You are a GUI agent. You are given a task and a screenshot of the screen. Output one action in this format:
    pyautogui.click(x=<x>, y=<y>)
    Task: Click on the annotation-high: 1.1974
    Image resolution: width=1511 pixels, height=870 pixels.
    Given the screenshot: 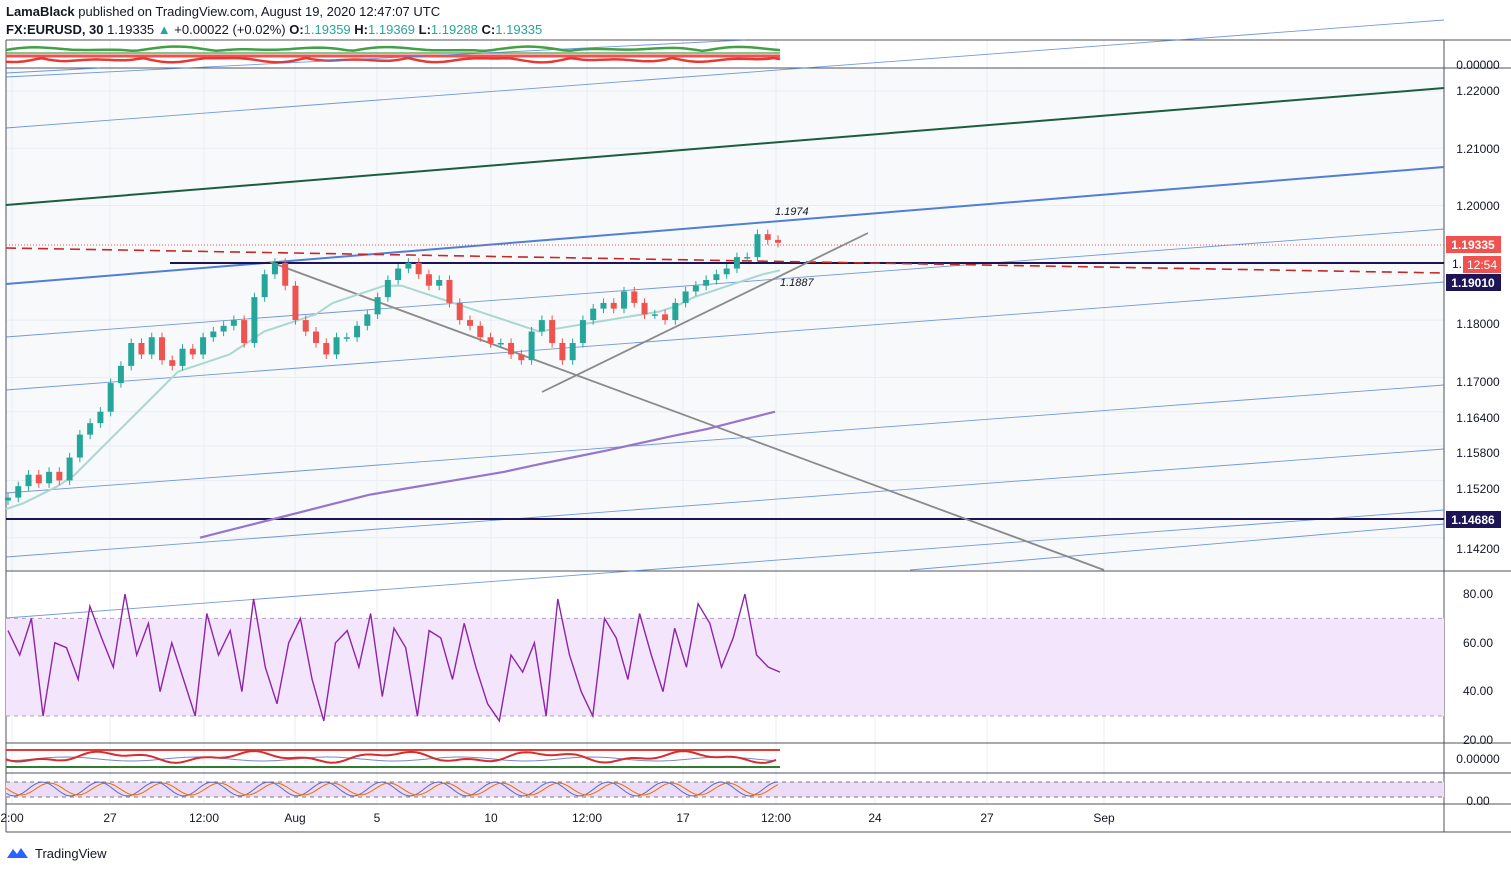 What is the action you would take?
    pyautogui.click(x=792, y=212)
    